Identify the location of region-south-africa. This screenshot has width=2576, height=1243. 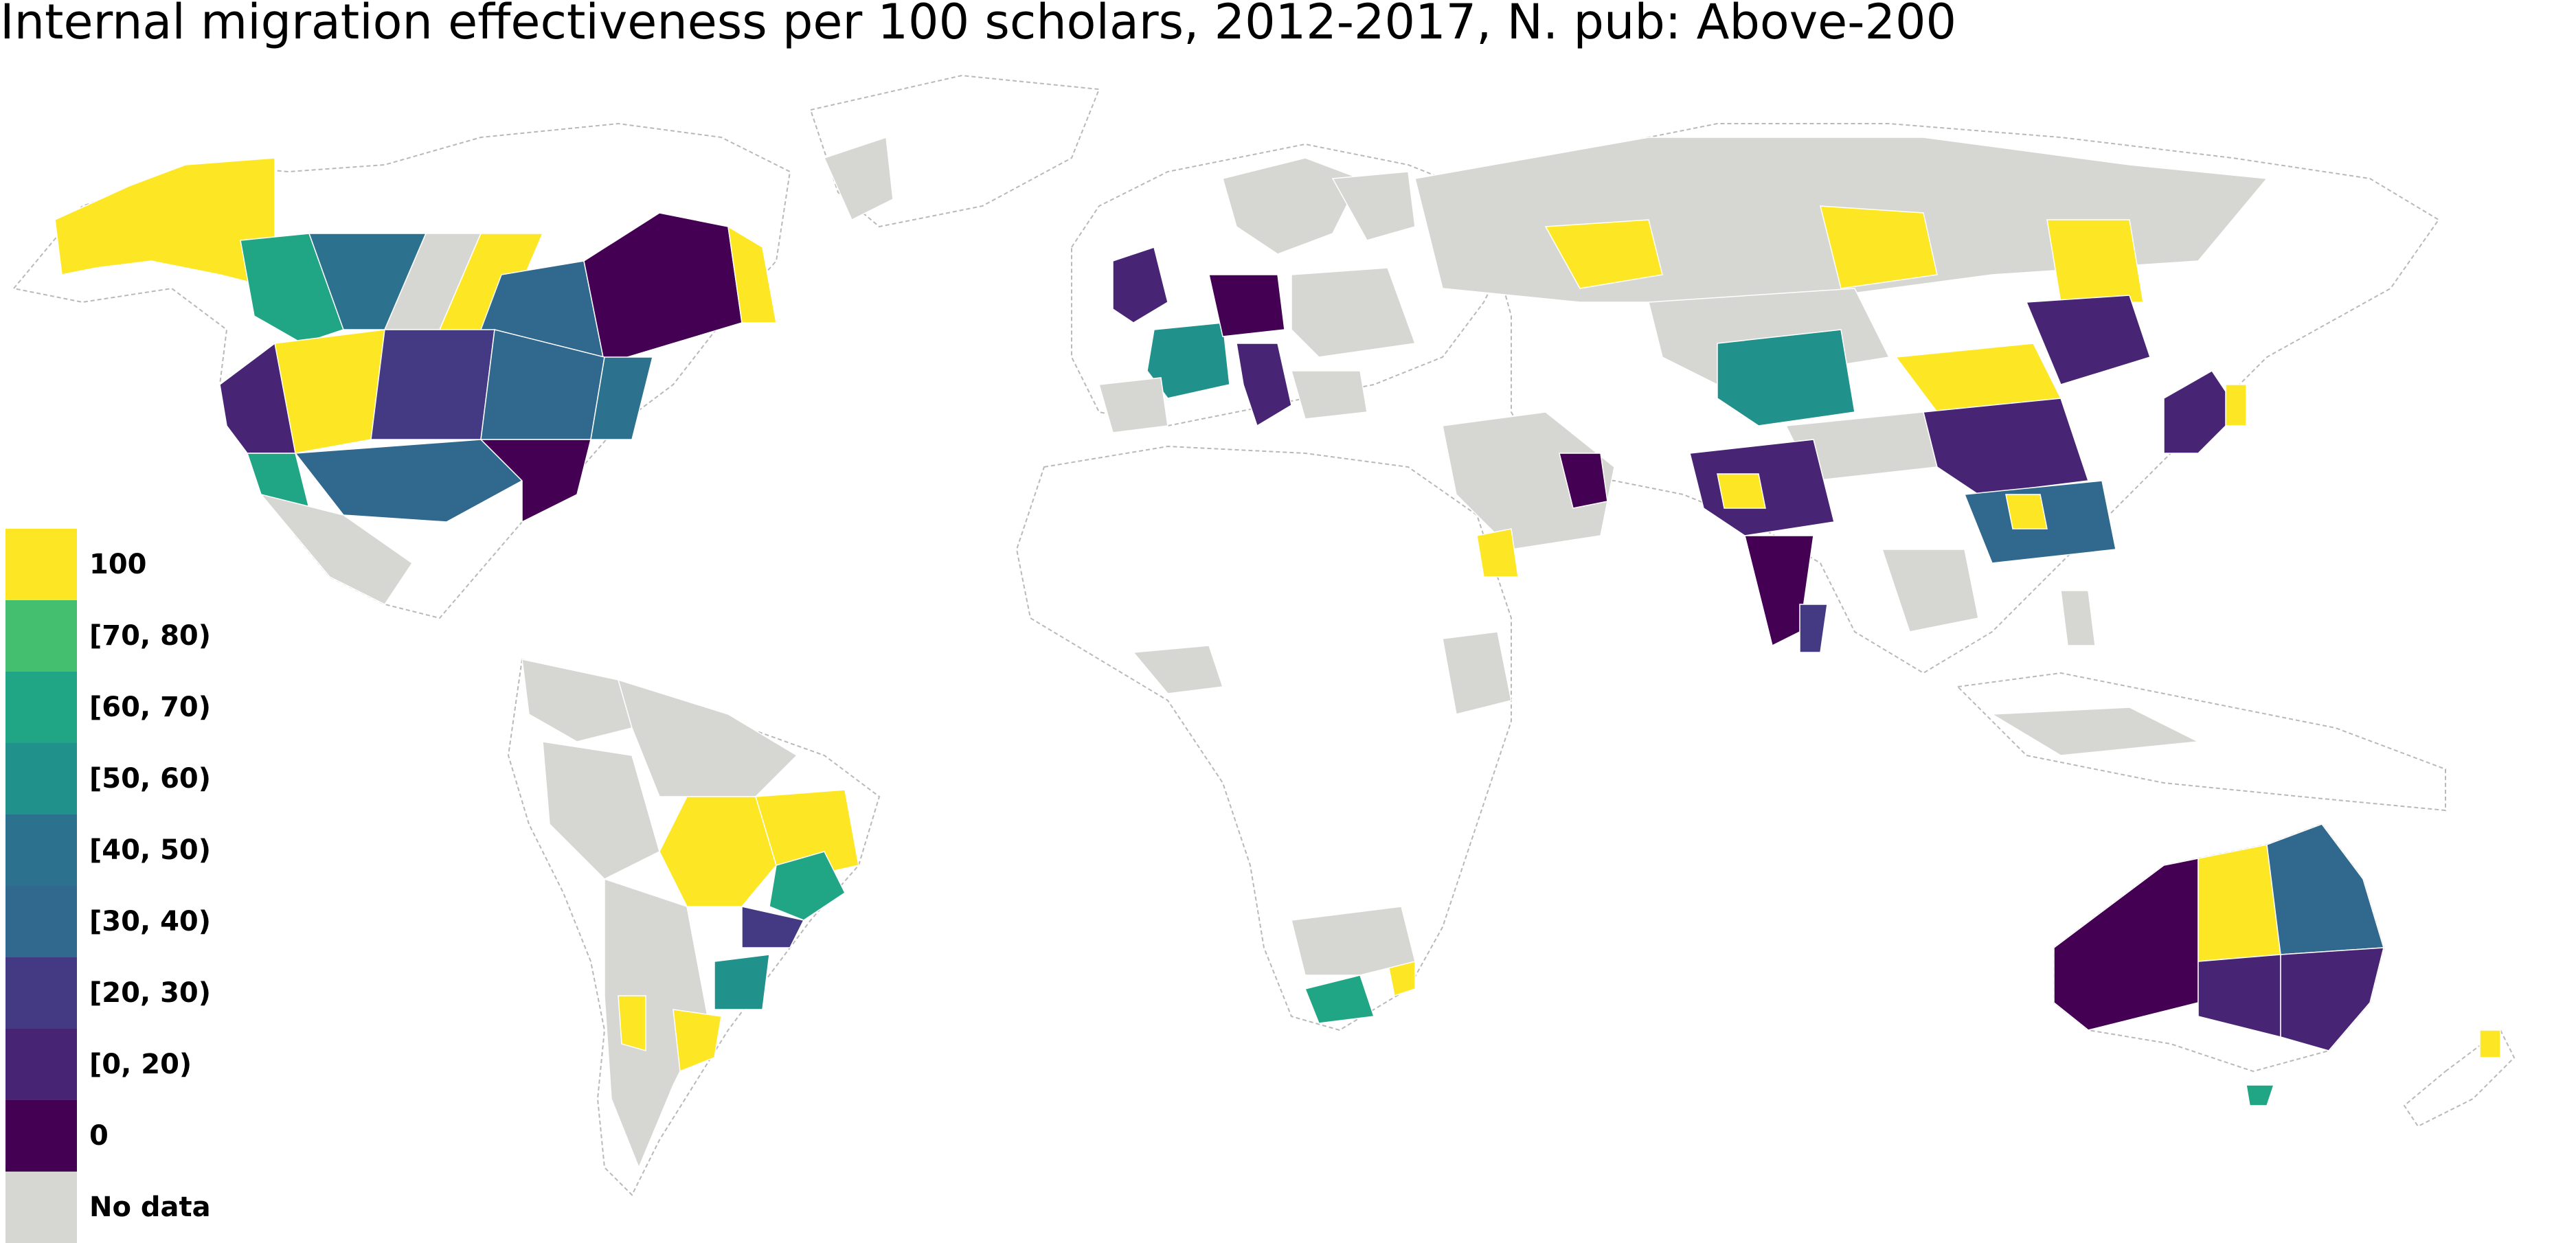
(1339, 999).